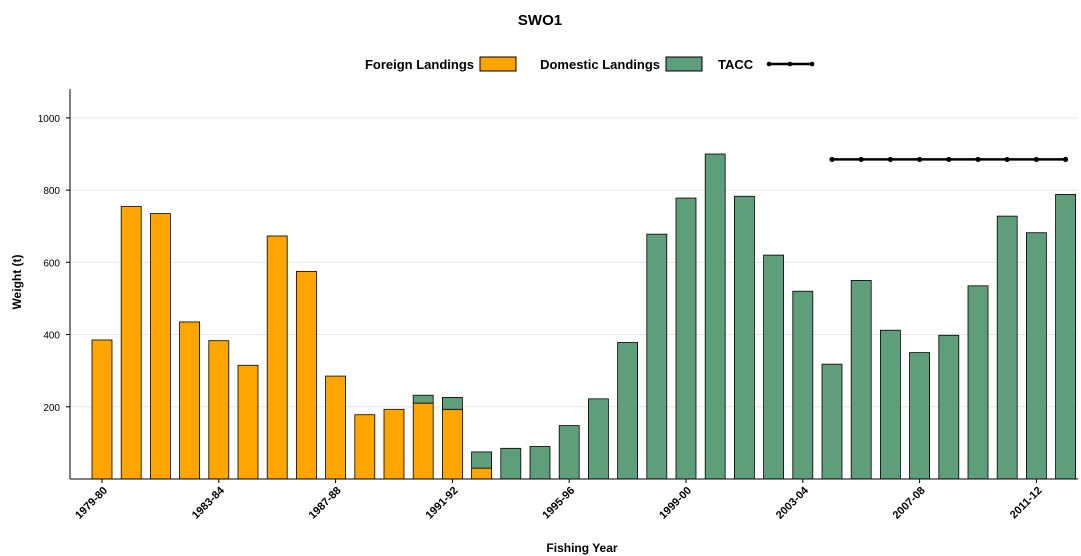 This screenshot has height=556, width=1081. What do you see at coordinates (558, 503) in the screenshot?
I see `x-tick-label: 1995-96` at bounding box center [558, 503].